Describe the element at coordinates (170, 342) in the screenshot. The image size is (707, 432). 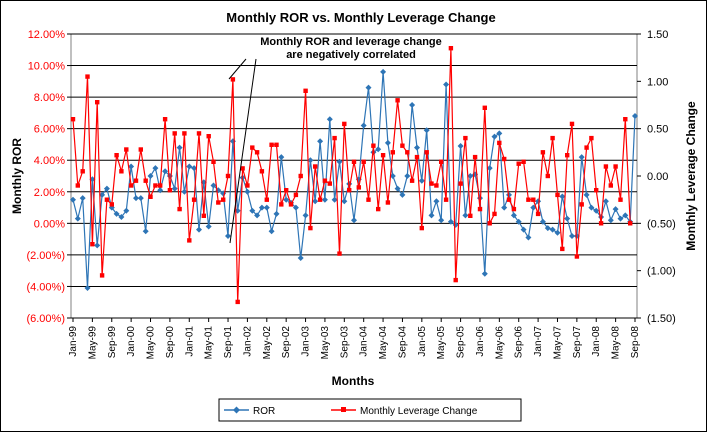
I see `x-tick-label: Sep-00` at that location.